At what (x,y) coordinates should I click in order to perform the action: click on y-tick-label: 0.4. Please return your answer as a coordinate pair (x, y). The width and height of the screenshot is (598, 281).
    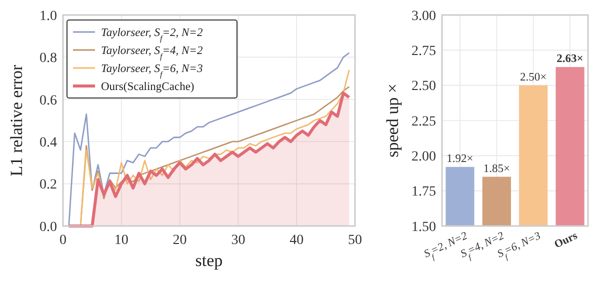
    Looking at the image, I should click on (48, 143).